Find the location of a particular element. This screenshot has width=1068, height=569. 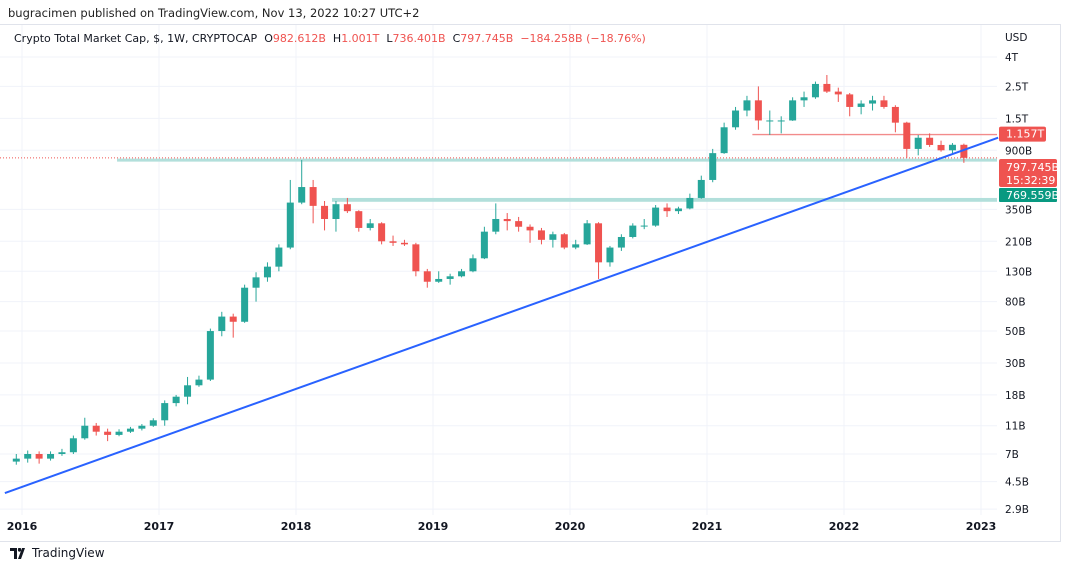

low-label: L is located at coordinates (389, 38).